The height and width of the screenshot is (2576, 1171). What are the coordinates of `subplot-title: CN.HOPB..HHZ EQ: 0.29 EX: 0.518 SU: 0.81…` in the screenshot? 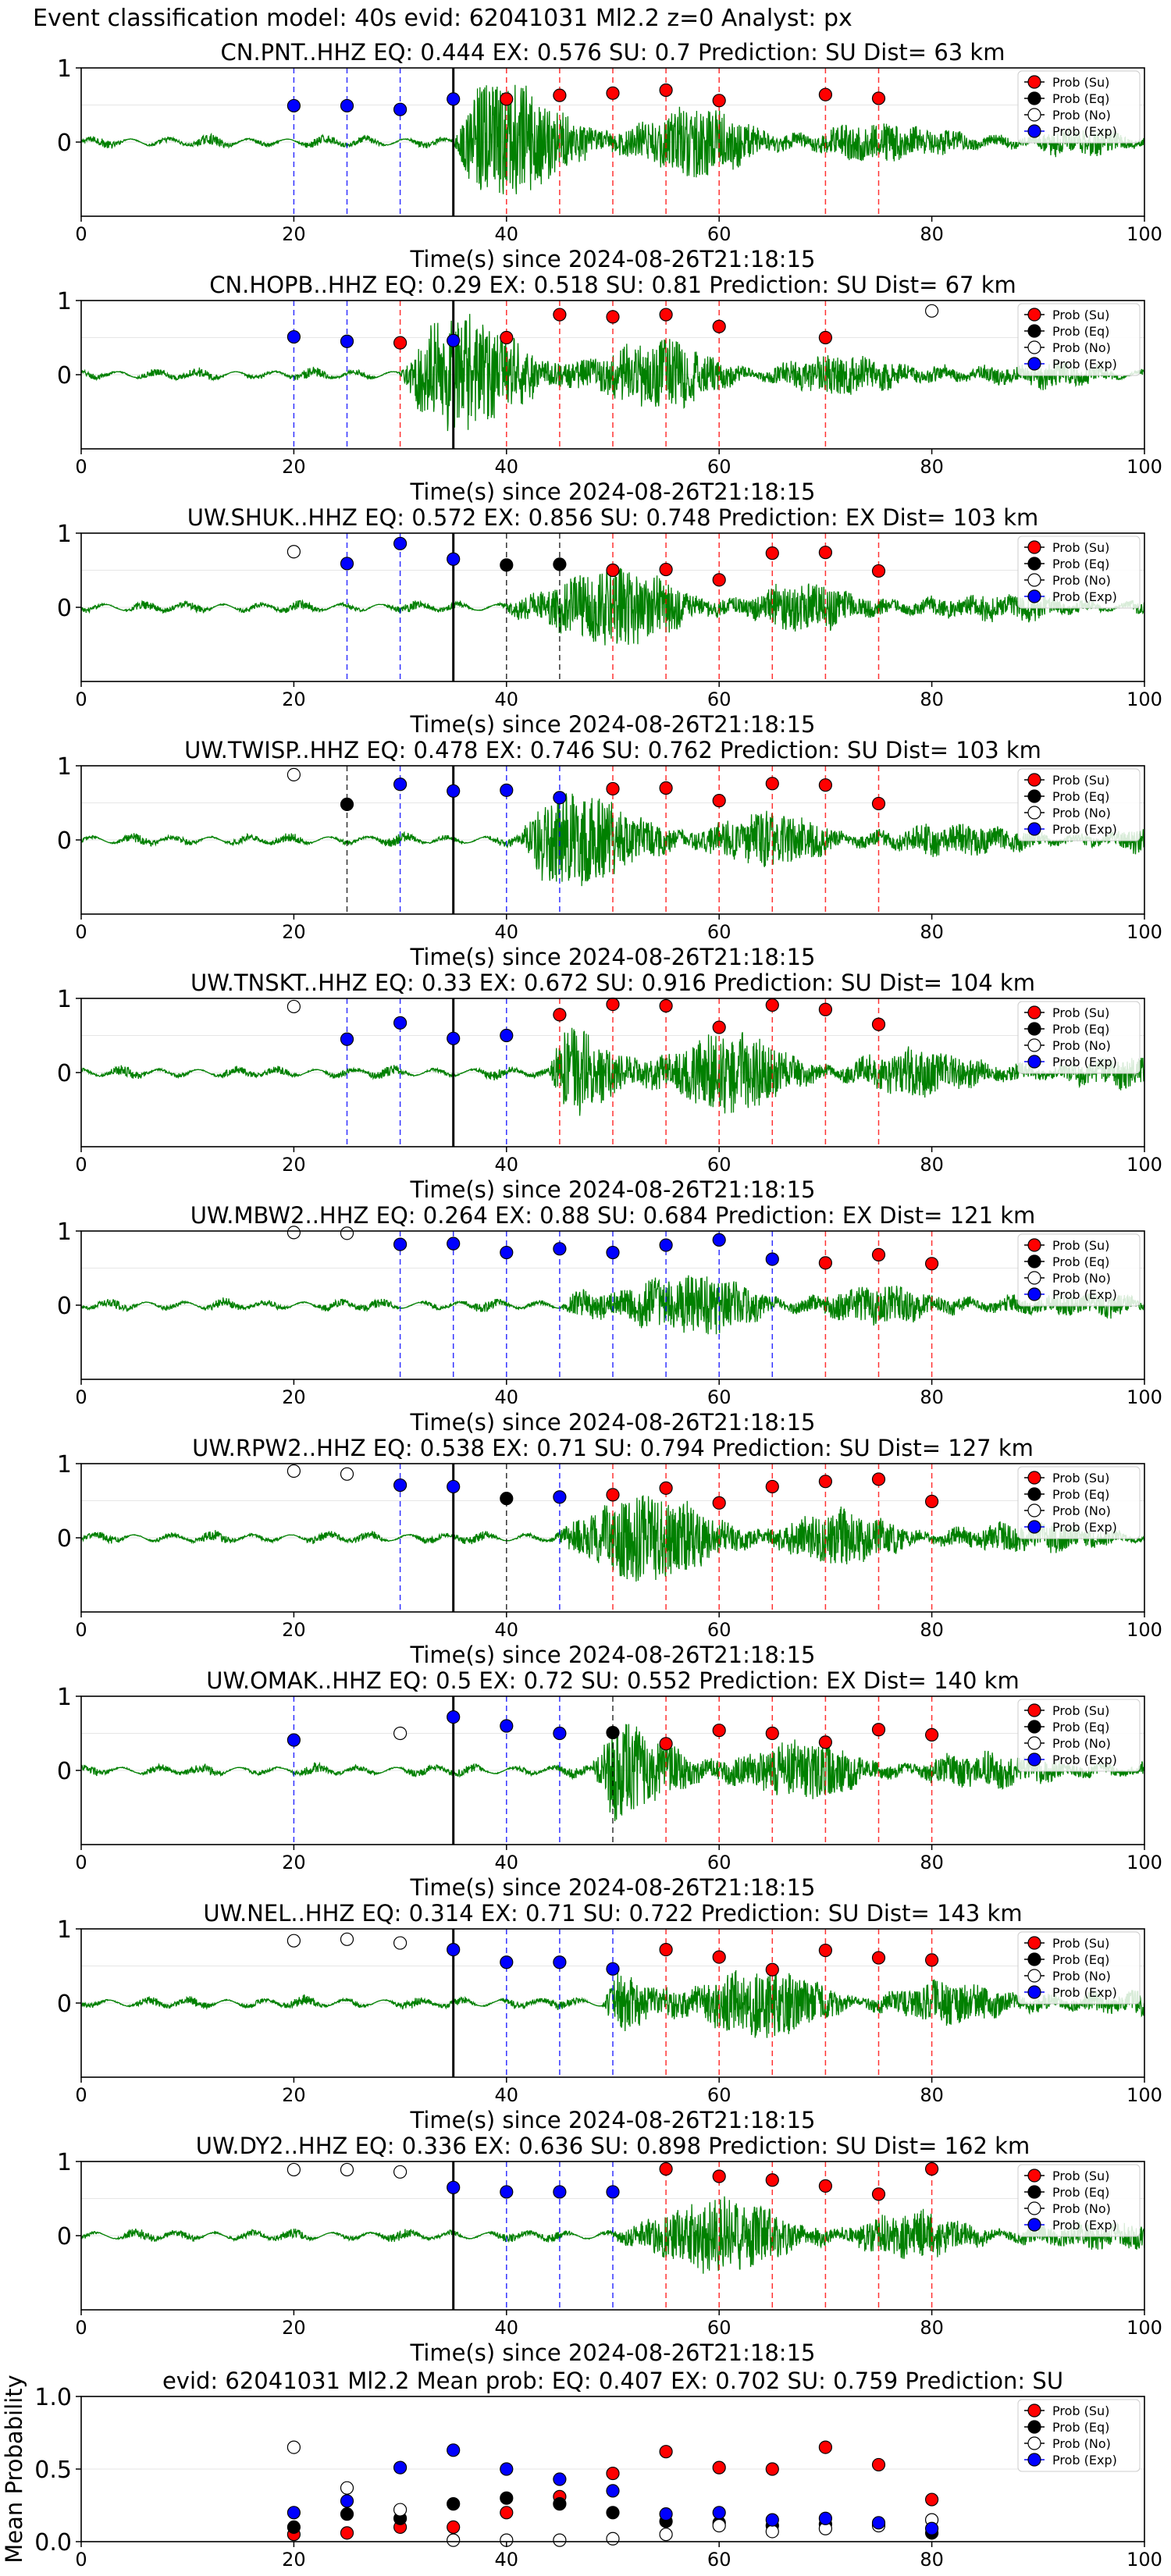 It's located at (612, 285).